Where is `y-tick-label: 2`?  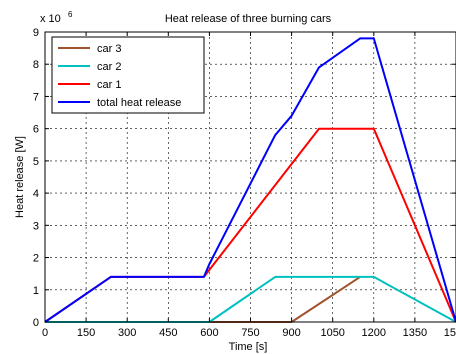 y-tick-label: 2 is located at coordinates (36, 259).